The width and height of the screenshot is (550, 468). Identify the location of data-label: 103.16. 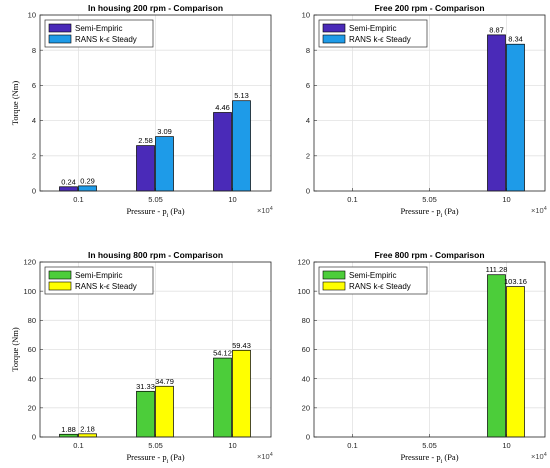
(515, 281).